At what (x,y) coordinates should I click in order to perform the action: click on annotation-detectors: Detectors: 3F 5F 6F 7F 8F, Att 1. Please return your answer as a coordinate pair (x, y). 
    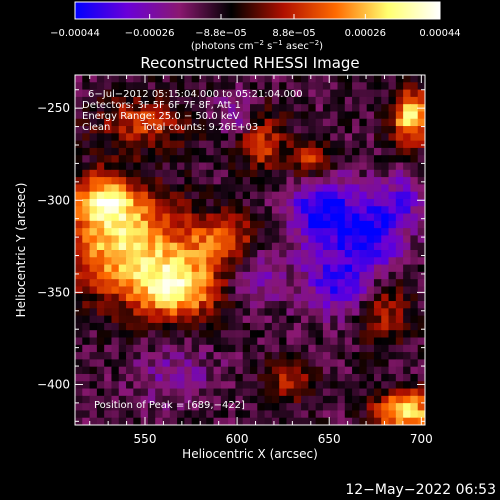
    Looking at the image, I should click on (161, 105).